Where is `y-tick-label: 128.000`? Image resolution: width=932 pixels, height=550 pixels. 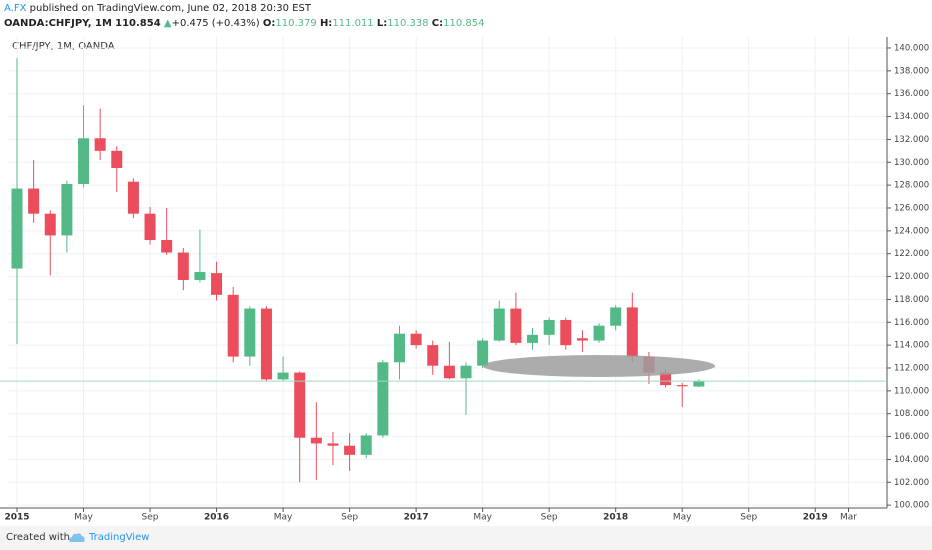
y-tick-label: 128.000 is located at coordinates (911, 186).